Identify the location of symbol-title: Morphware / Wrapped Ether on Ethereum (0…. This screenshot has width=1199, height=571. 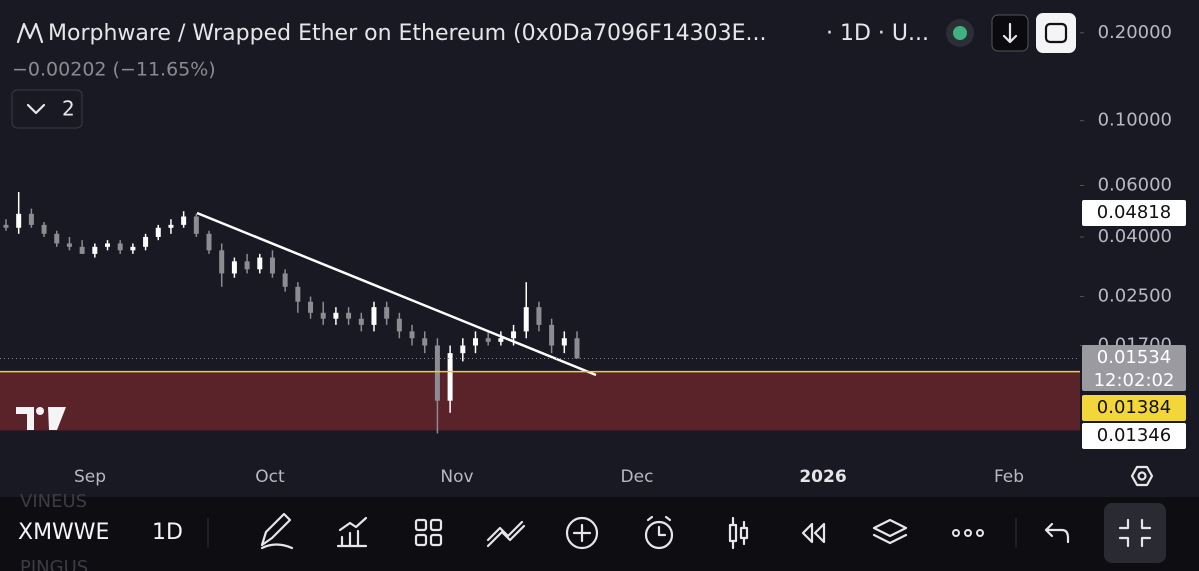
(407, 33).